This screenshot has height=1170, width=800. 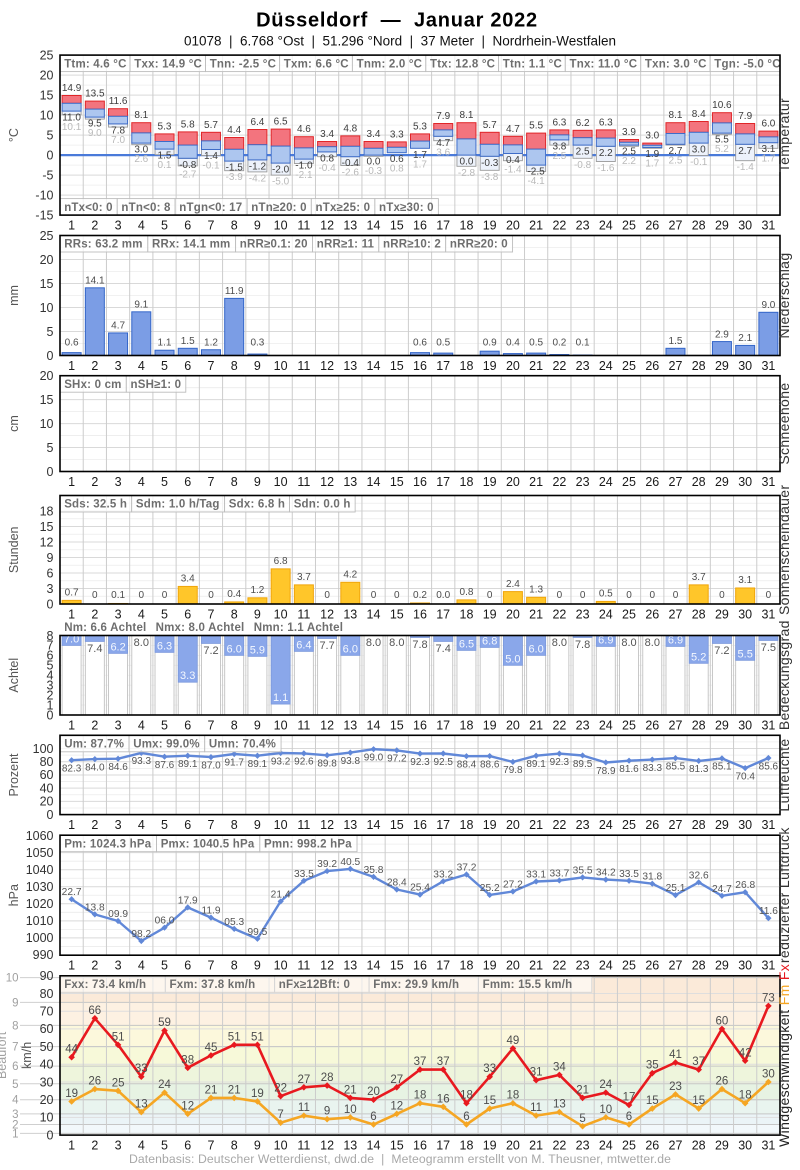 What do you see at coordinates (187, 1060) in the screenshot?
I see `svg-text: 38` at bounding box center [187, 1060].